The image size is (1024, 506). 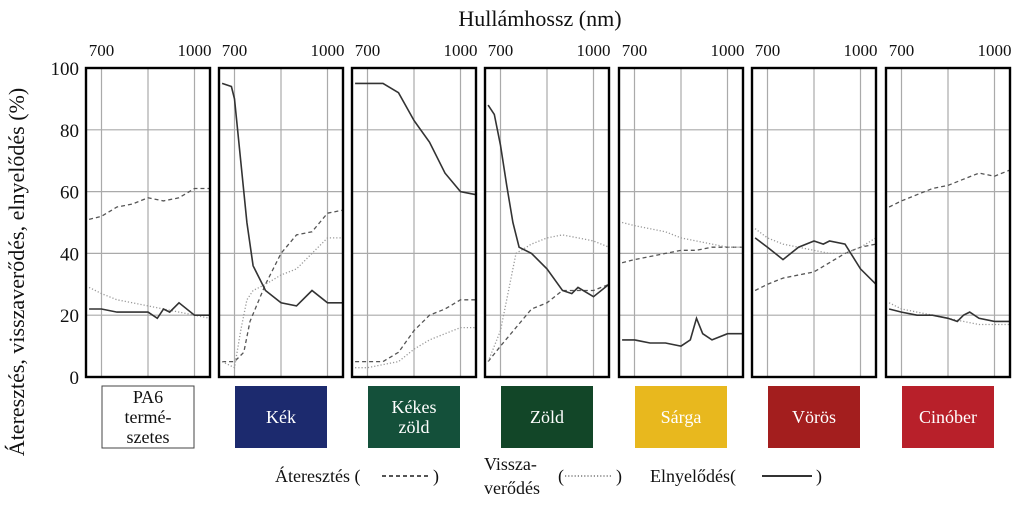 I want to click on swatch-2: Kék, so click(x=281, y=417).